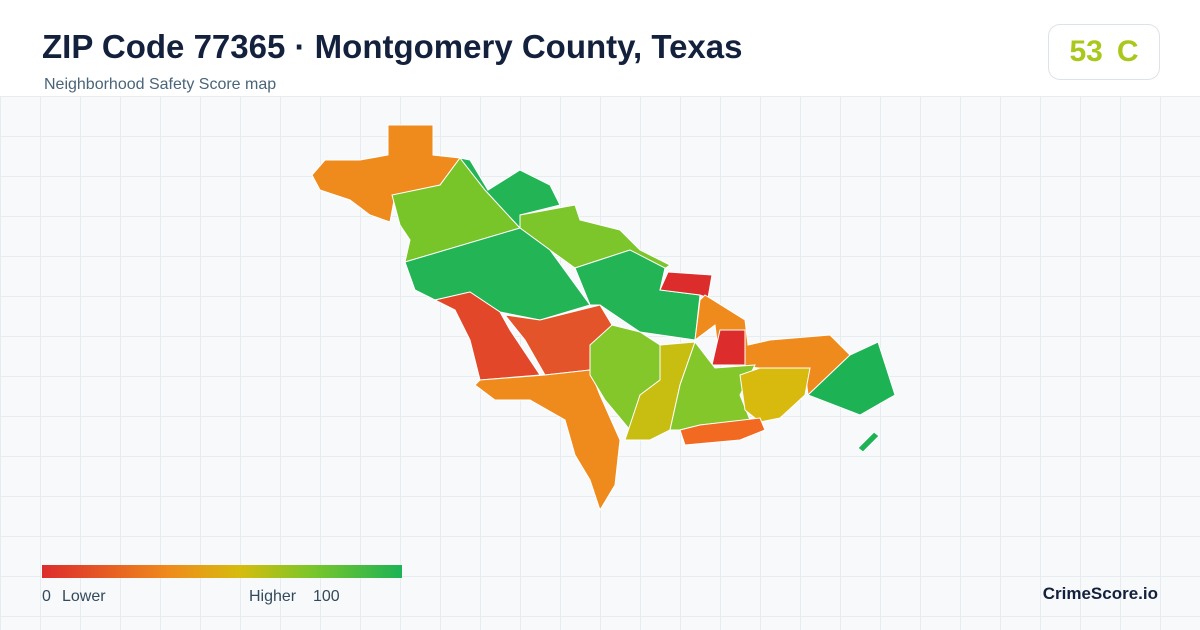  Describe the element at coordinates (160, 84) in the screenshot. I see `subtitle: Neighborhood Safety Score map` at that location.